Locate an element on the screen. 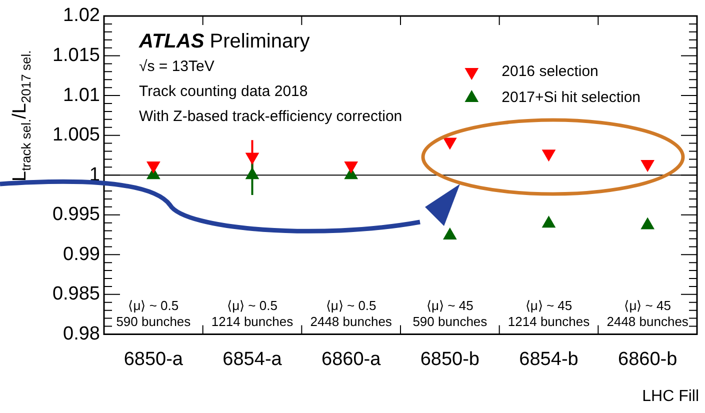 The height and width of the screenshot is (413, 705). x-tick-label: 6854-b is located at coordinates (548, 359).